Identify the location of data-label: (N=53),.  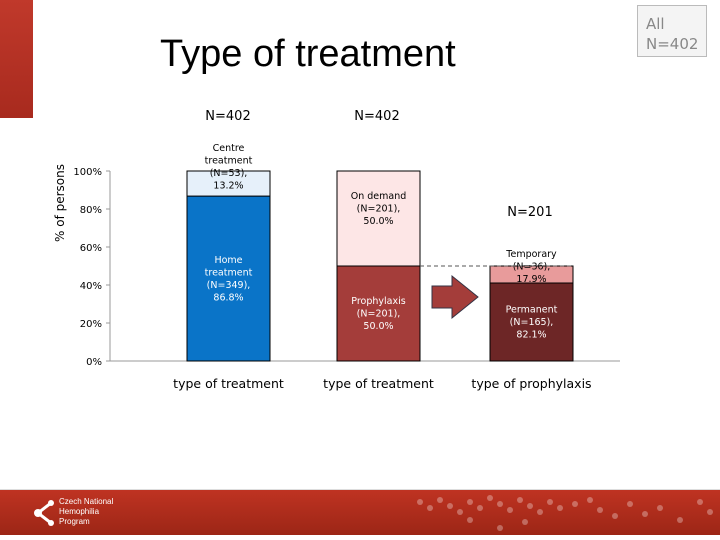
(229, 173).